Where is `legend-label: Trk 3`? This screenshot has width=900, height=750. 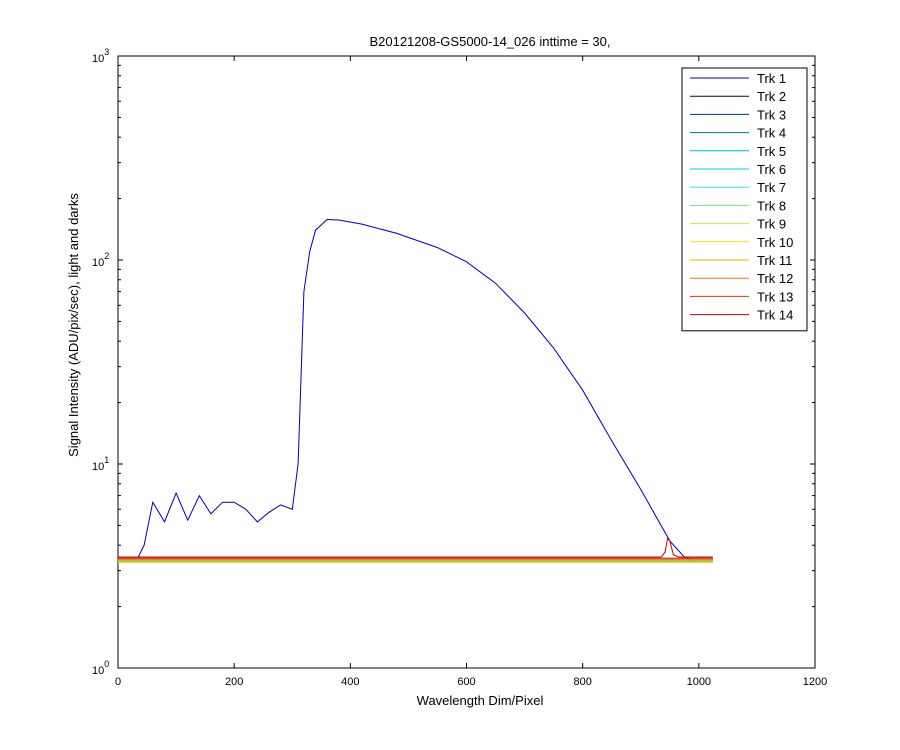
legend-label: Trk 3 is located at coordinates (771, 114).